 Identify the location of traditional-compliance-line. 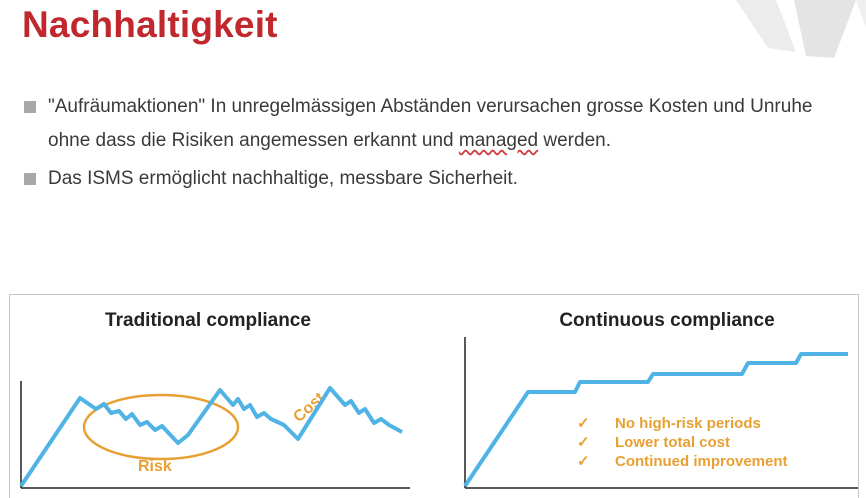
(211, 437).